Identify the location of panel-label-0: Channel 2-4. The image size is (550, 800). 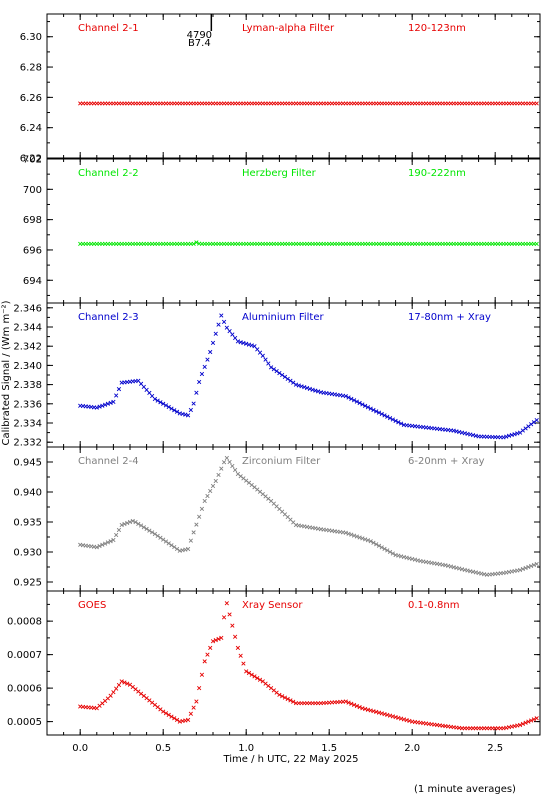
(108, 461).